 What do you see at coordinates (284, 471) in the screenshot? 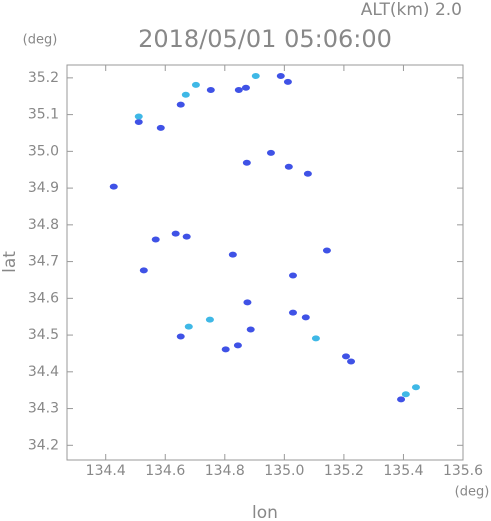
I see `x-tick-label: 135.0` at bounding box center [284, 471].